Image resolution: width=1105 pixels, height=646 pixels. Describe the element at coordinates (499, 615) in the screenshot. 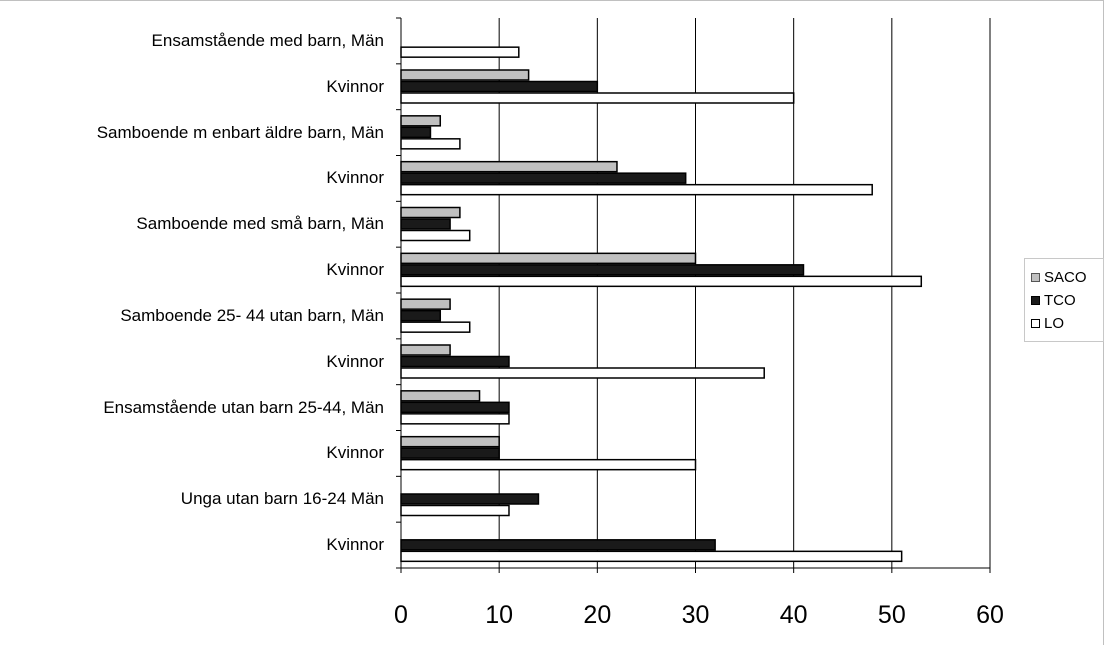

I see `value-tick-label: 10` at that location.